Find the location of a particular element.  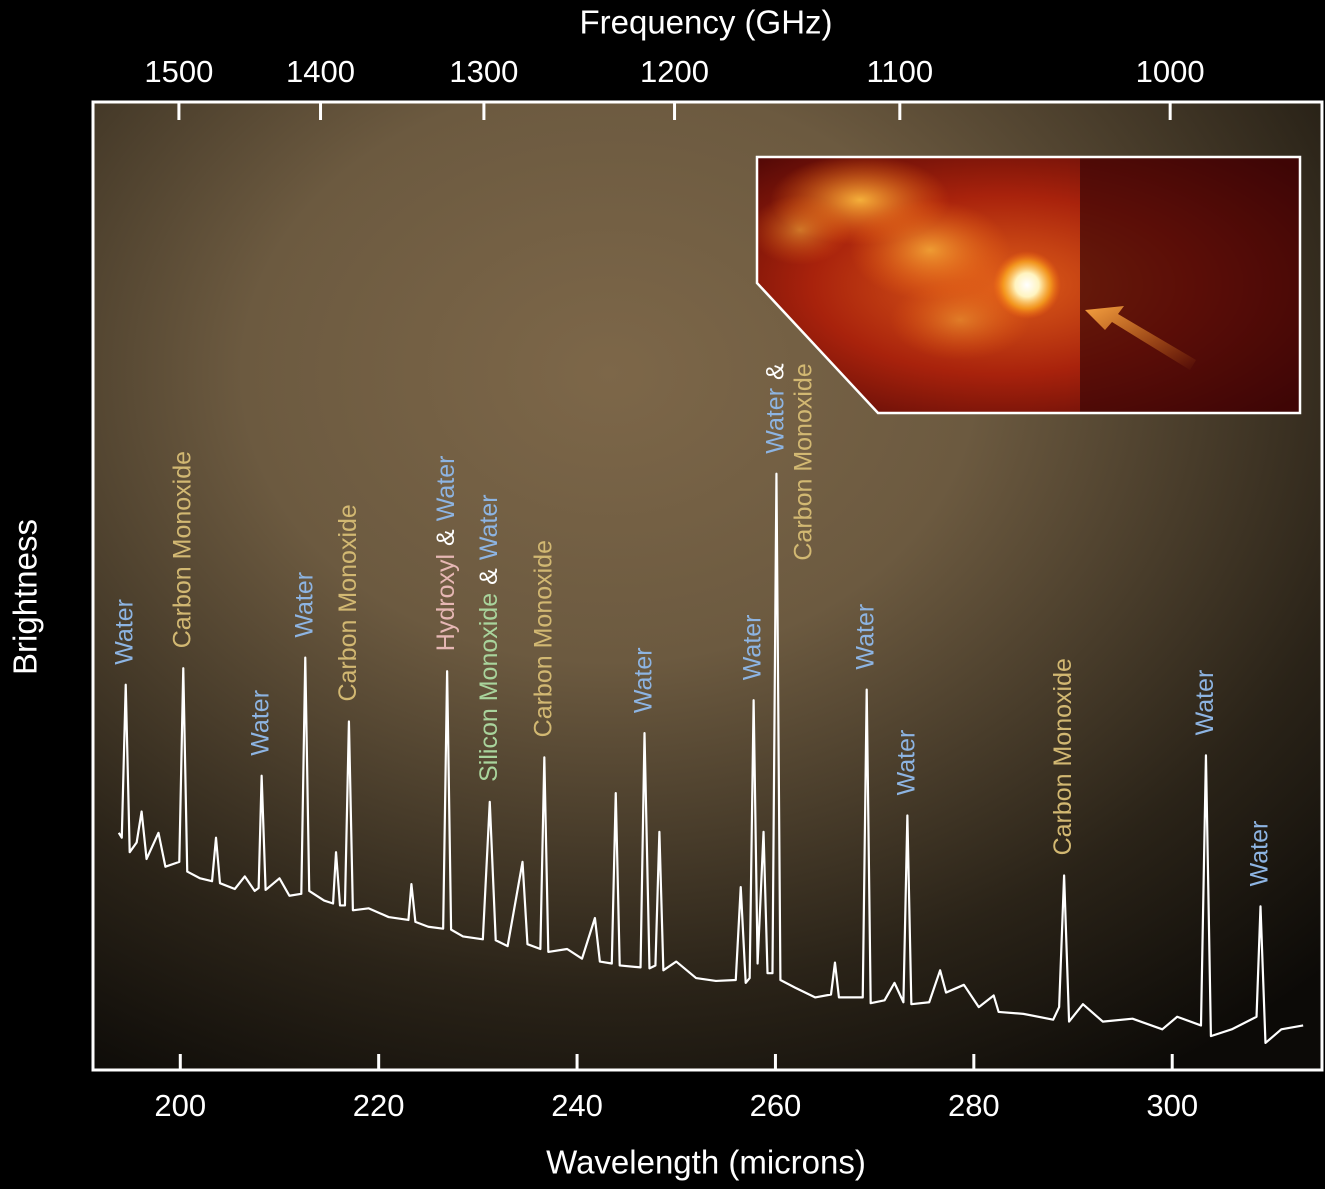

x2-tick-label: 1500 is located at coordinates (178, 71).